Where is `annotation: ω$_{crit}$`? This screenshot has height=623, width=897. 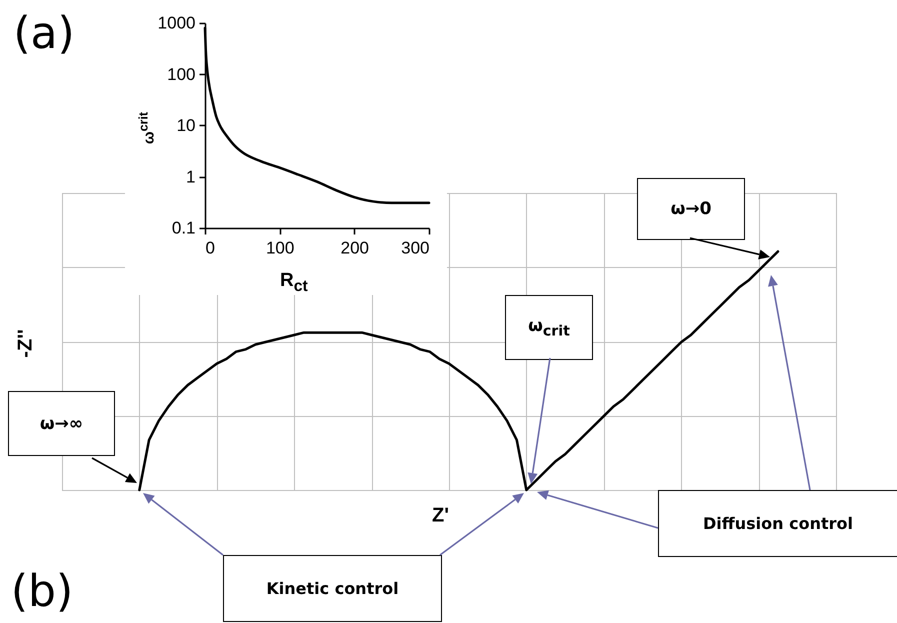
annotation: ω$_{crit}$ is located at coordinates (549, 328).